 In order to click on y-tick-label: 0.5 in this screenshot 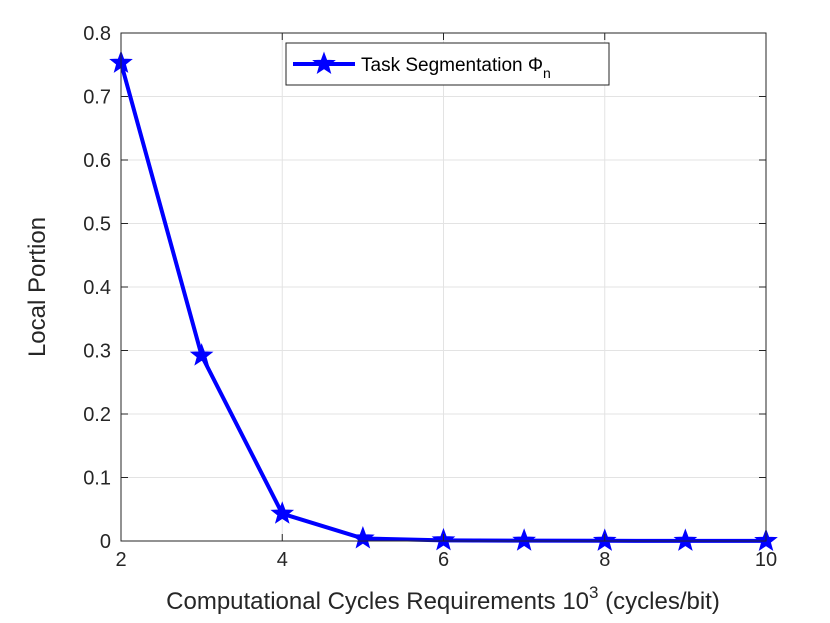, I will do `click(97, 225)`.